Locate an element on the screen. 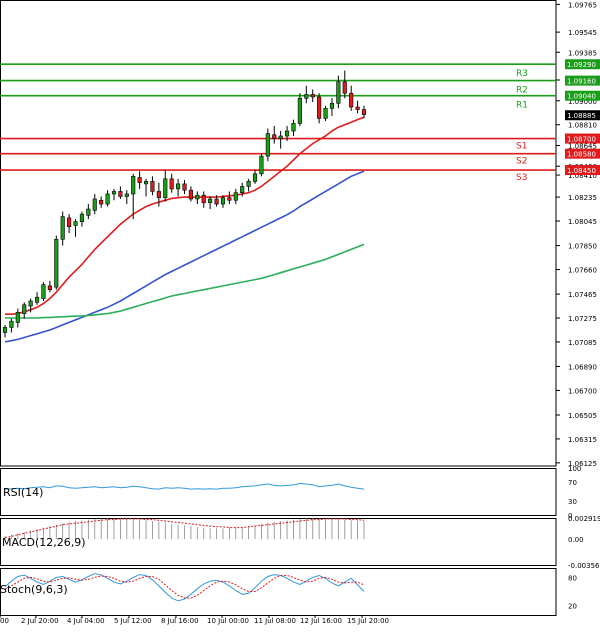 The height and width of the screenshot is (632, 600). level-price-label: 1.09160 is located at coordinates (581, 82).